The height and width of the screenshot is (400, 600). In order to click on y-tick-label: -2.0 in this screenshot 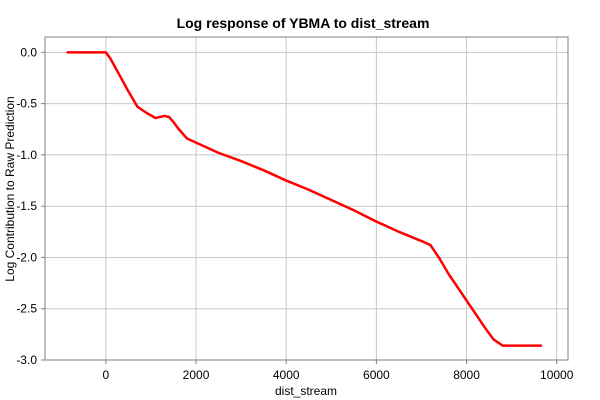, I will do `click(26, 257)`.